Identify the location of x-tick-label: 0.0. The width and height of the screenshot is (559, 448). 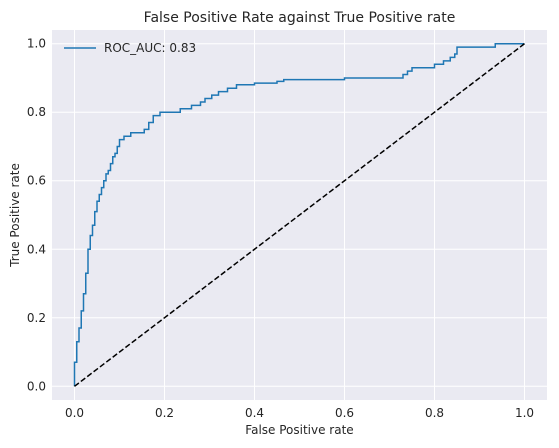
(74, 413).